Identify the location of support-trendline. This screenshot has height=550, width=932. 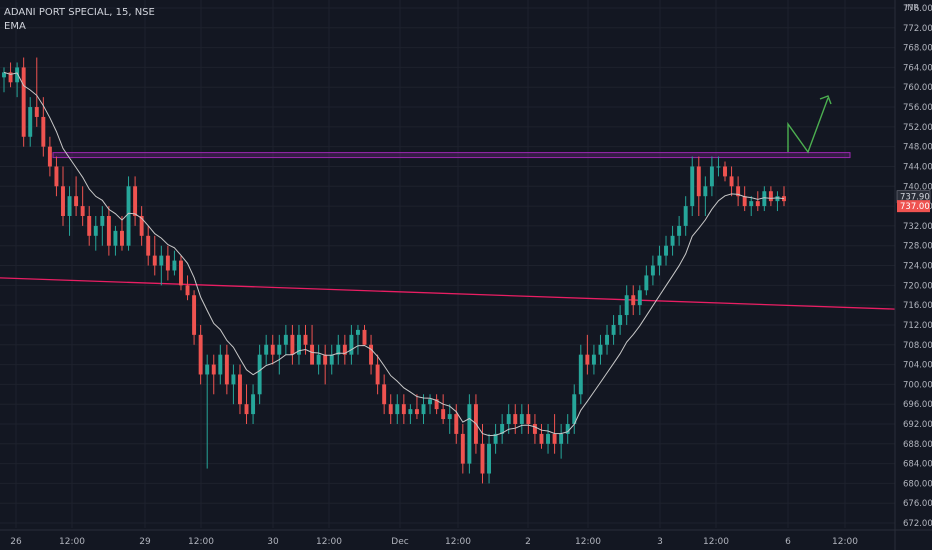
(448, 293).